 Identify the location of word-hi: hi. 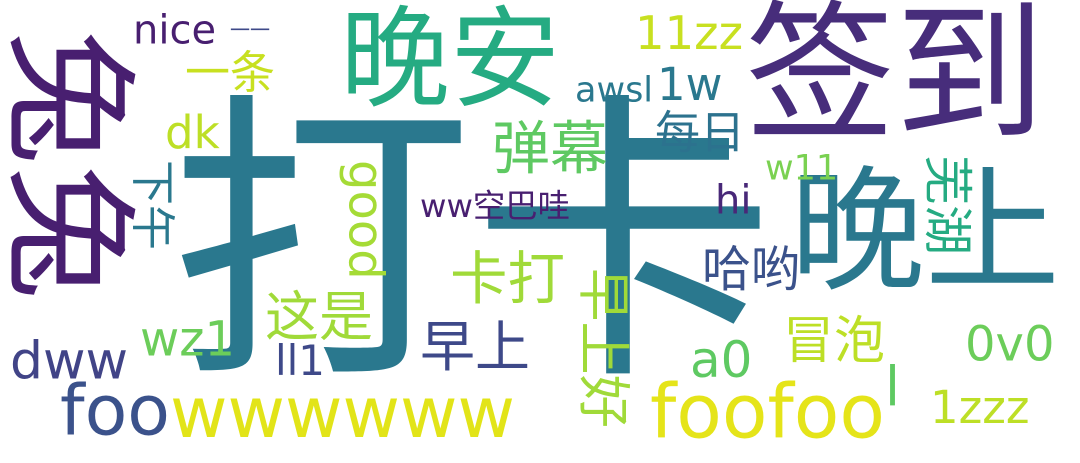
(733, 200).